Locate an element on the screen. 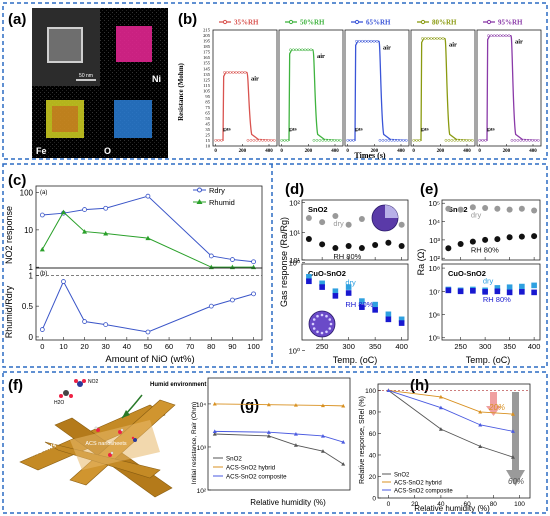 This screenshot has width=550, height=516. b-subplot-3: 0 200 400 80%RH air gas is located at coordinates (443, 86).